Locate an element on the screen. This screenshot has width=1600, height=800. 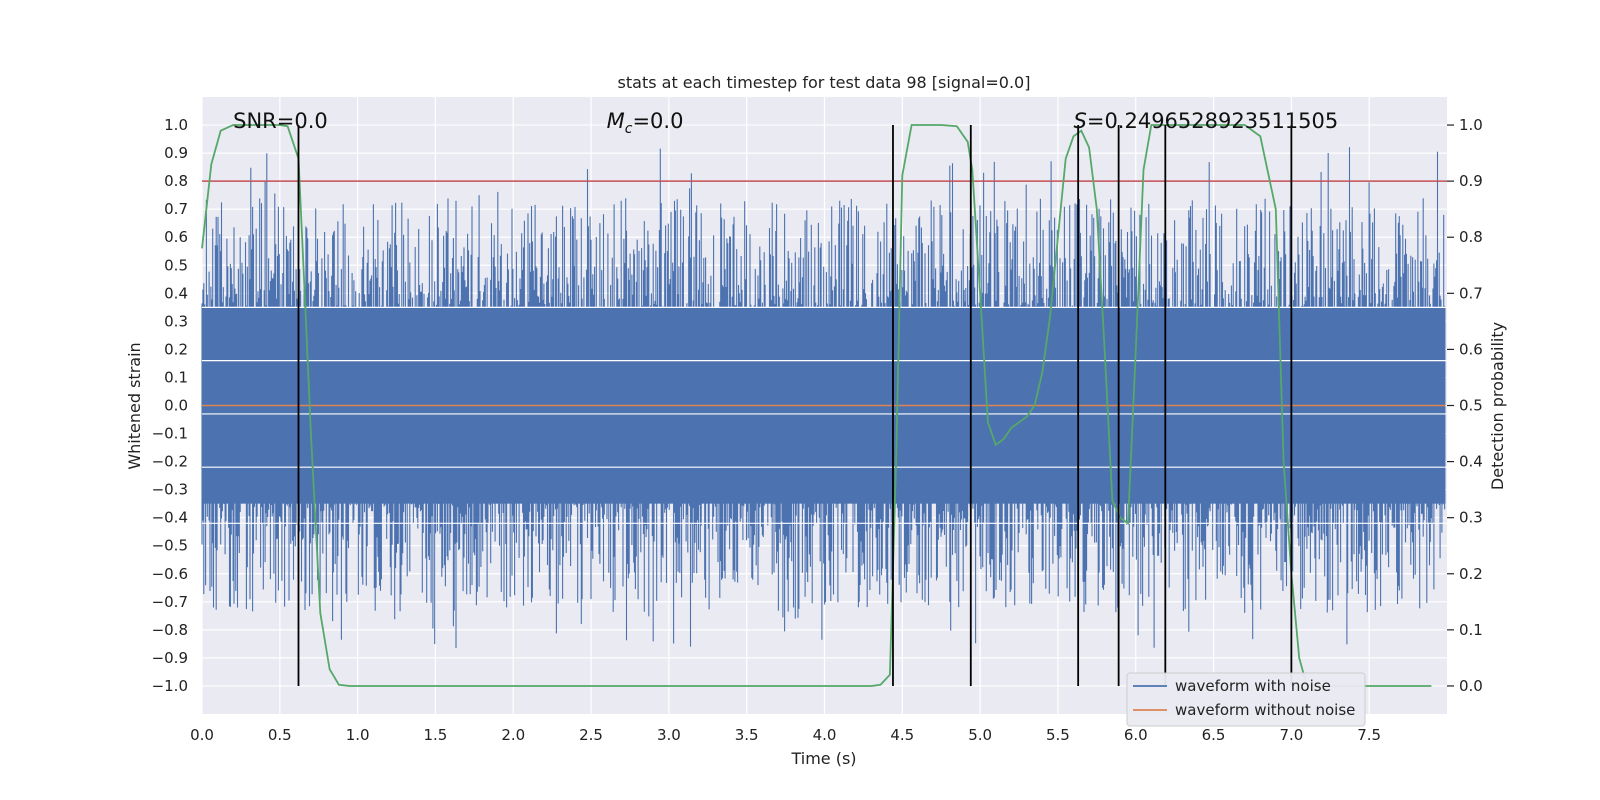
x-tick-label: 2.5 is located at coordinates (591, 735).